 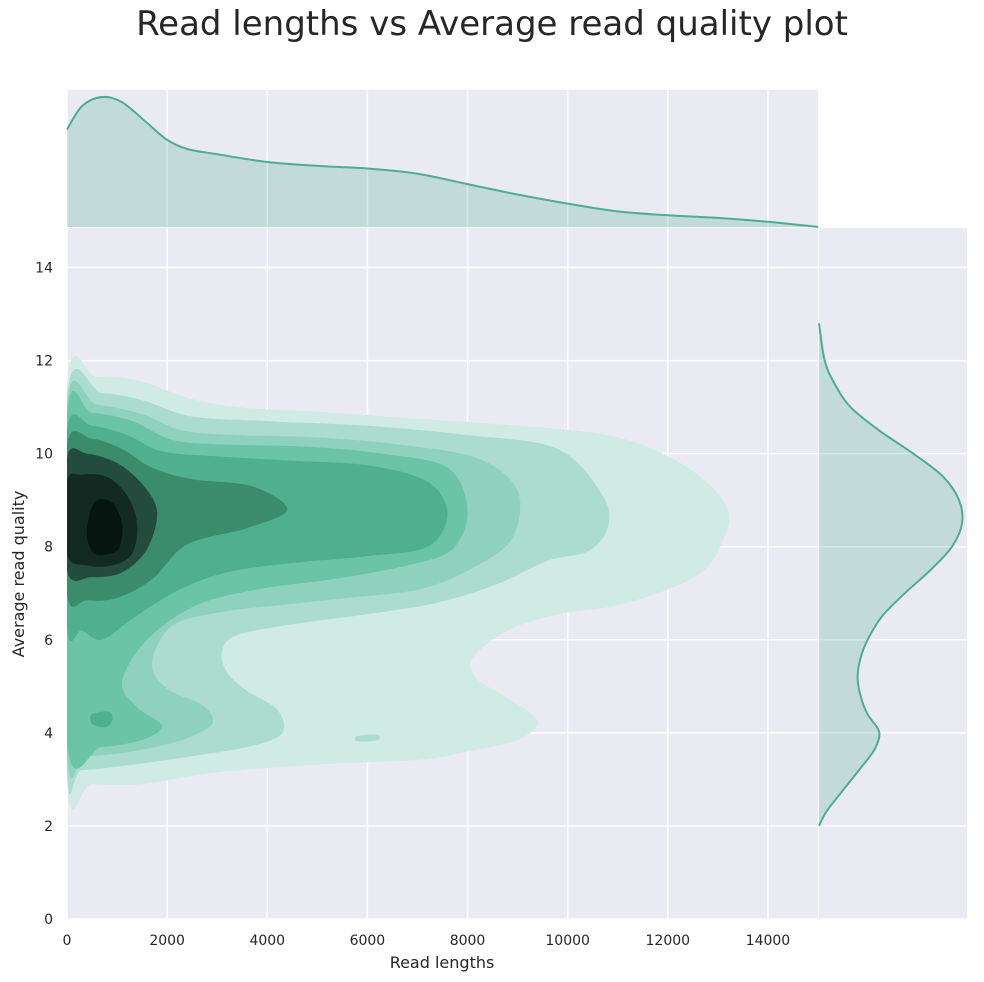 I want to click on x-axis-label: Read lengths, so click(x=442, y=962).